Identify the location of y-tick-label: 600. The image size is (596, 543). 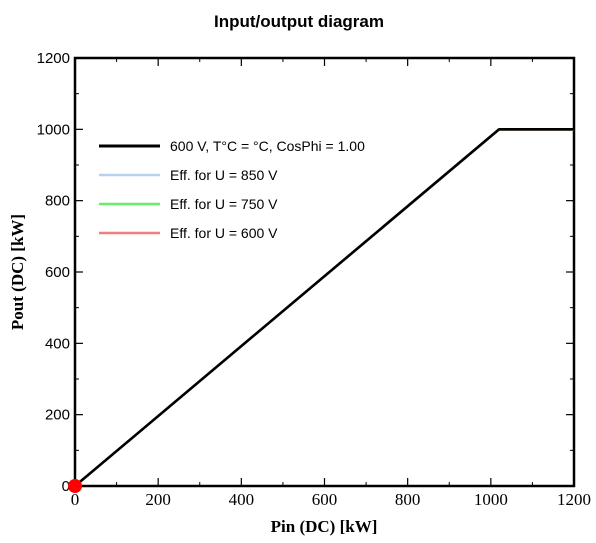
(57, 272).